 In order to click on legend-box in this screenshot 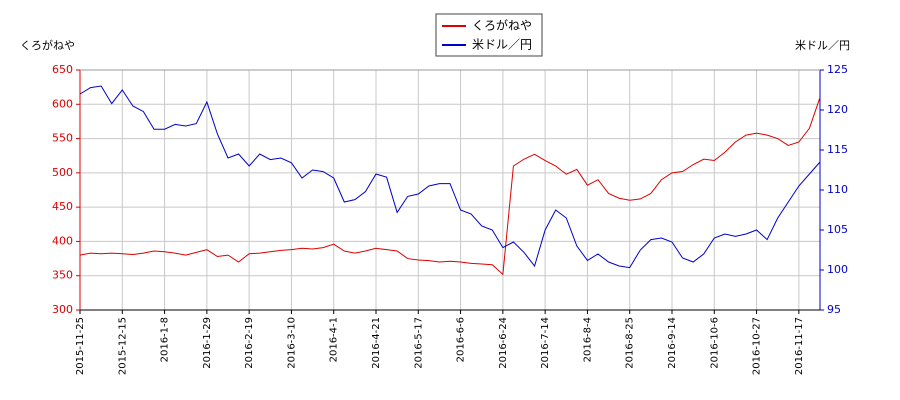, I will do `click(489, 35)`.